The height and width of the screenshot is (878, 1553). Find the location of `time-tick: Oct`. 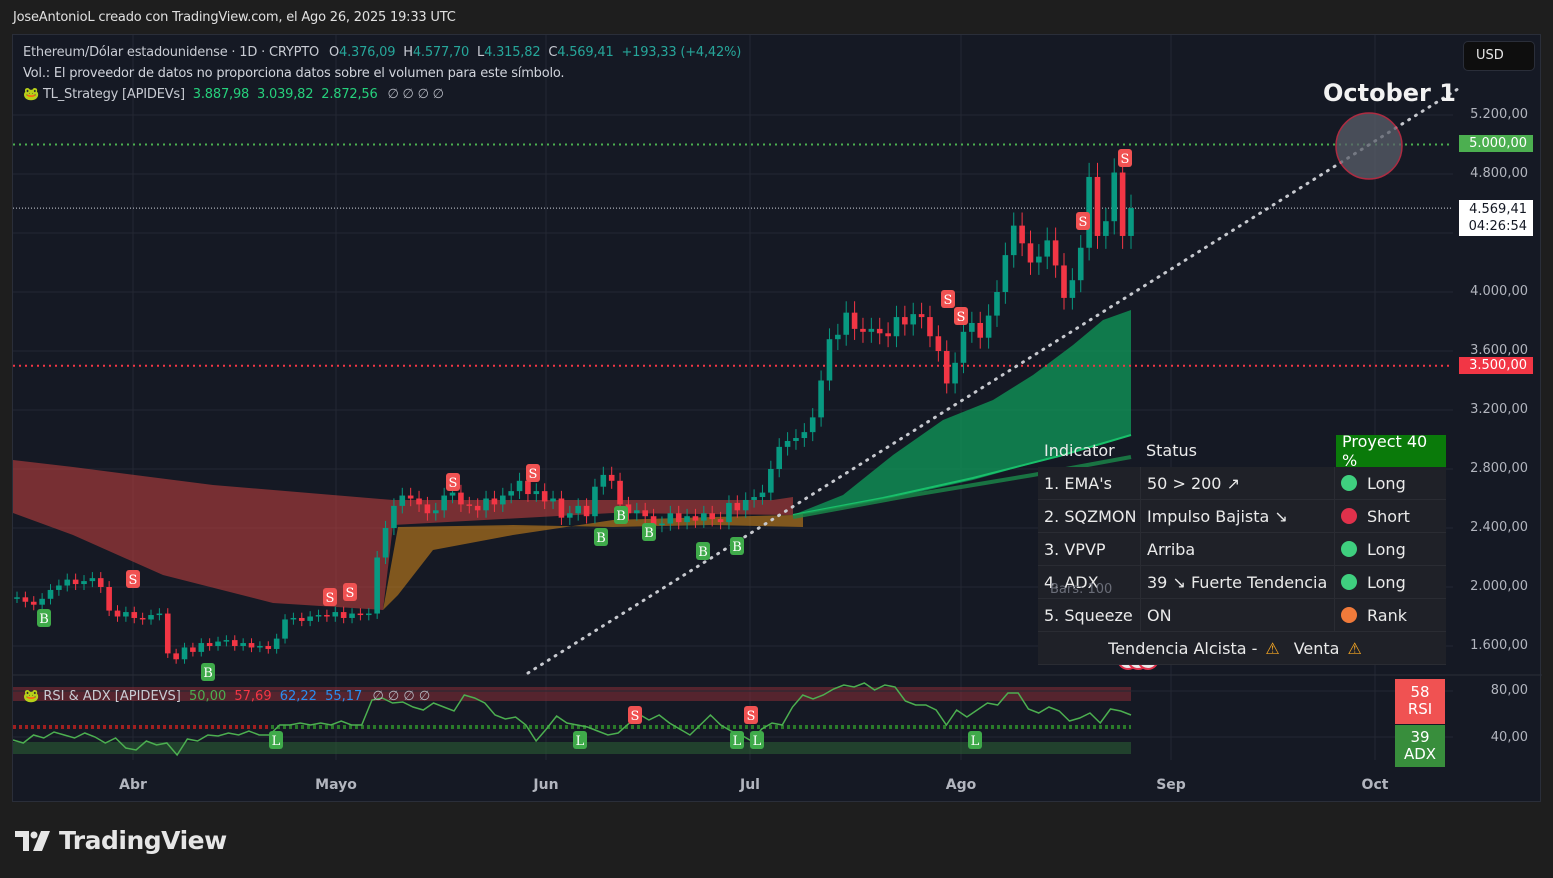

time-tick: Oct is located at coordinates (1375, 785).